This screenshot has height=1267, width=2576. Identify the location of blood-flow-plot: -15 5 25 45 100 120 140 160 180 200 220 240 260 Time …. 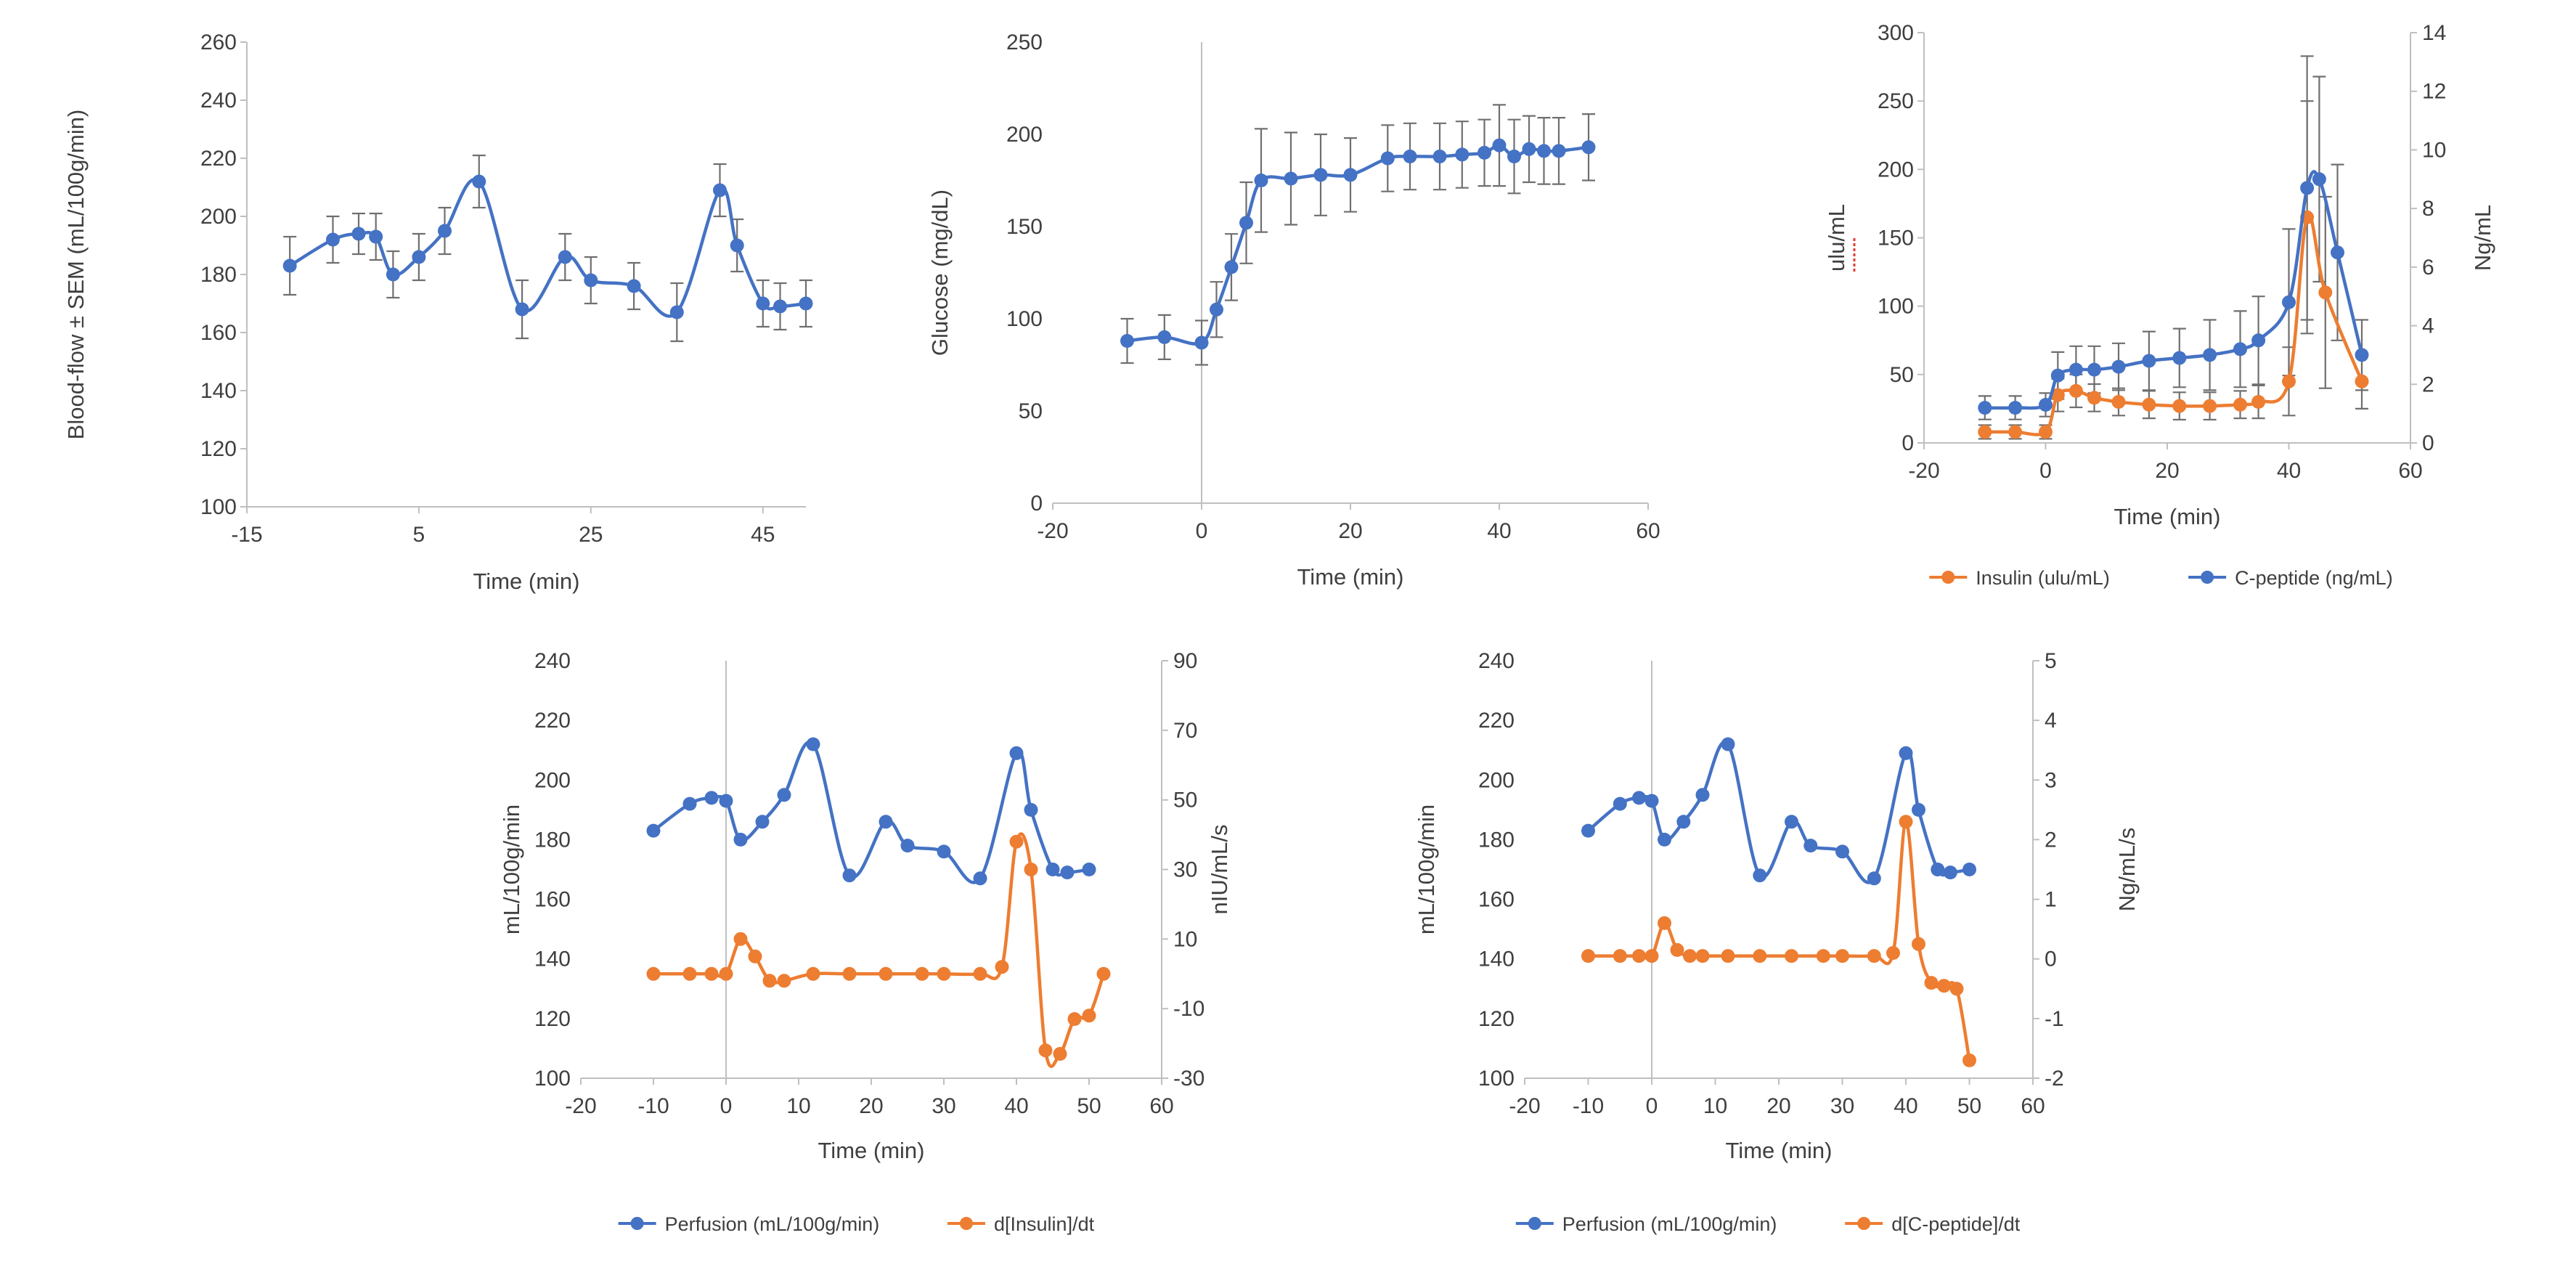
(438, 312).